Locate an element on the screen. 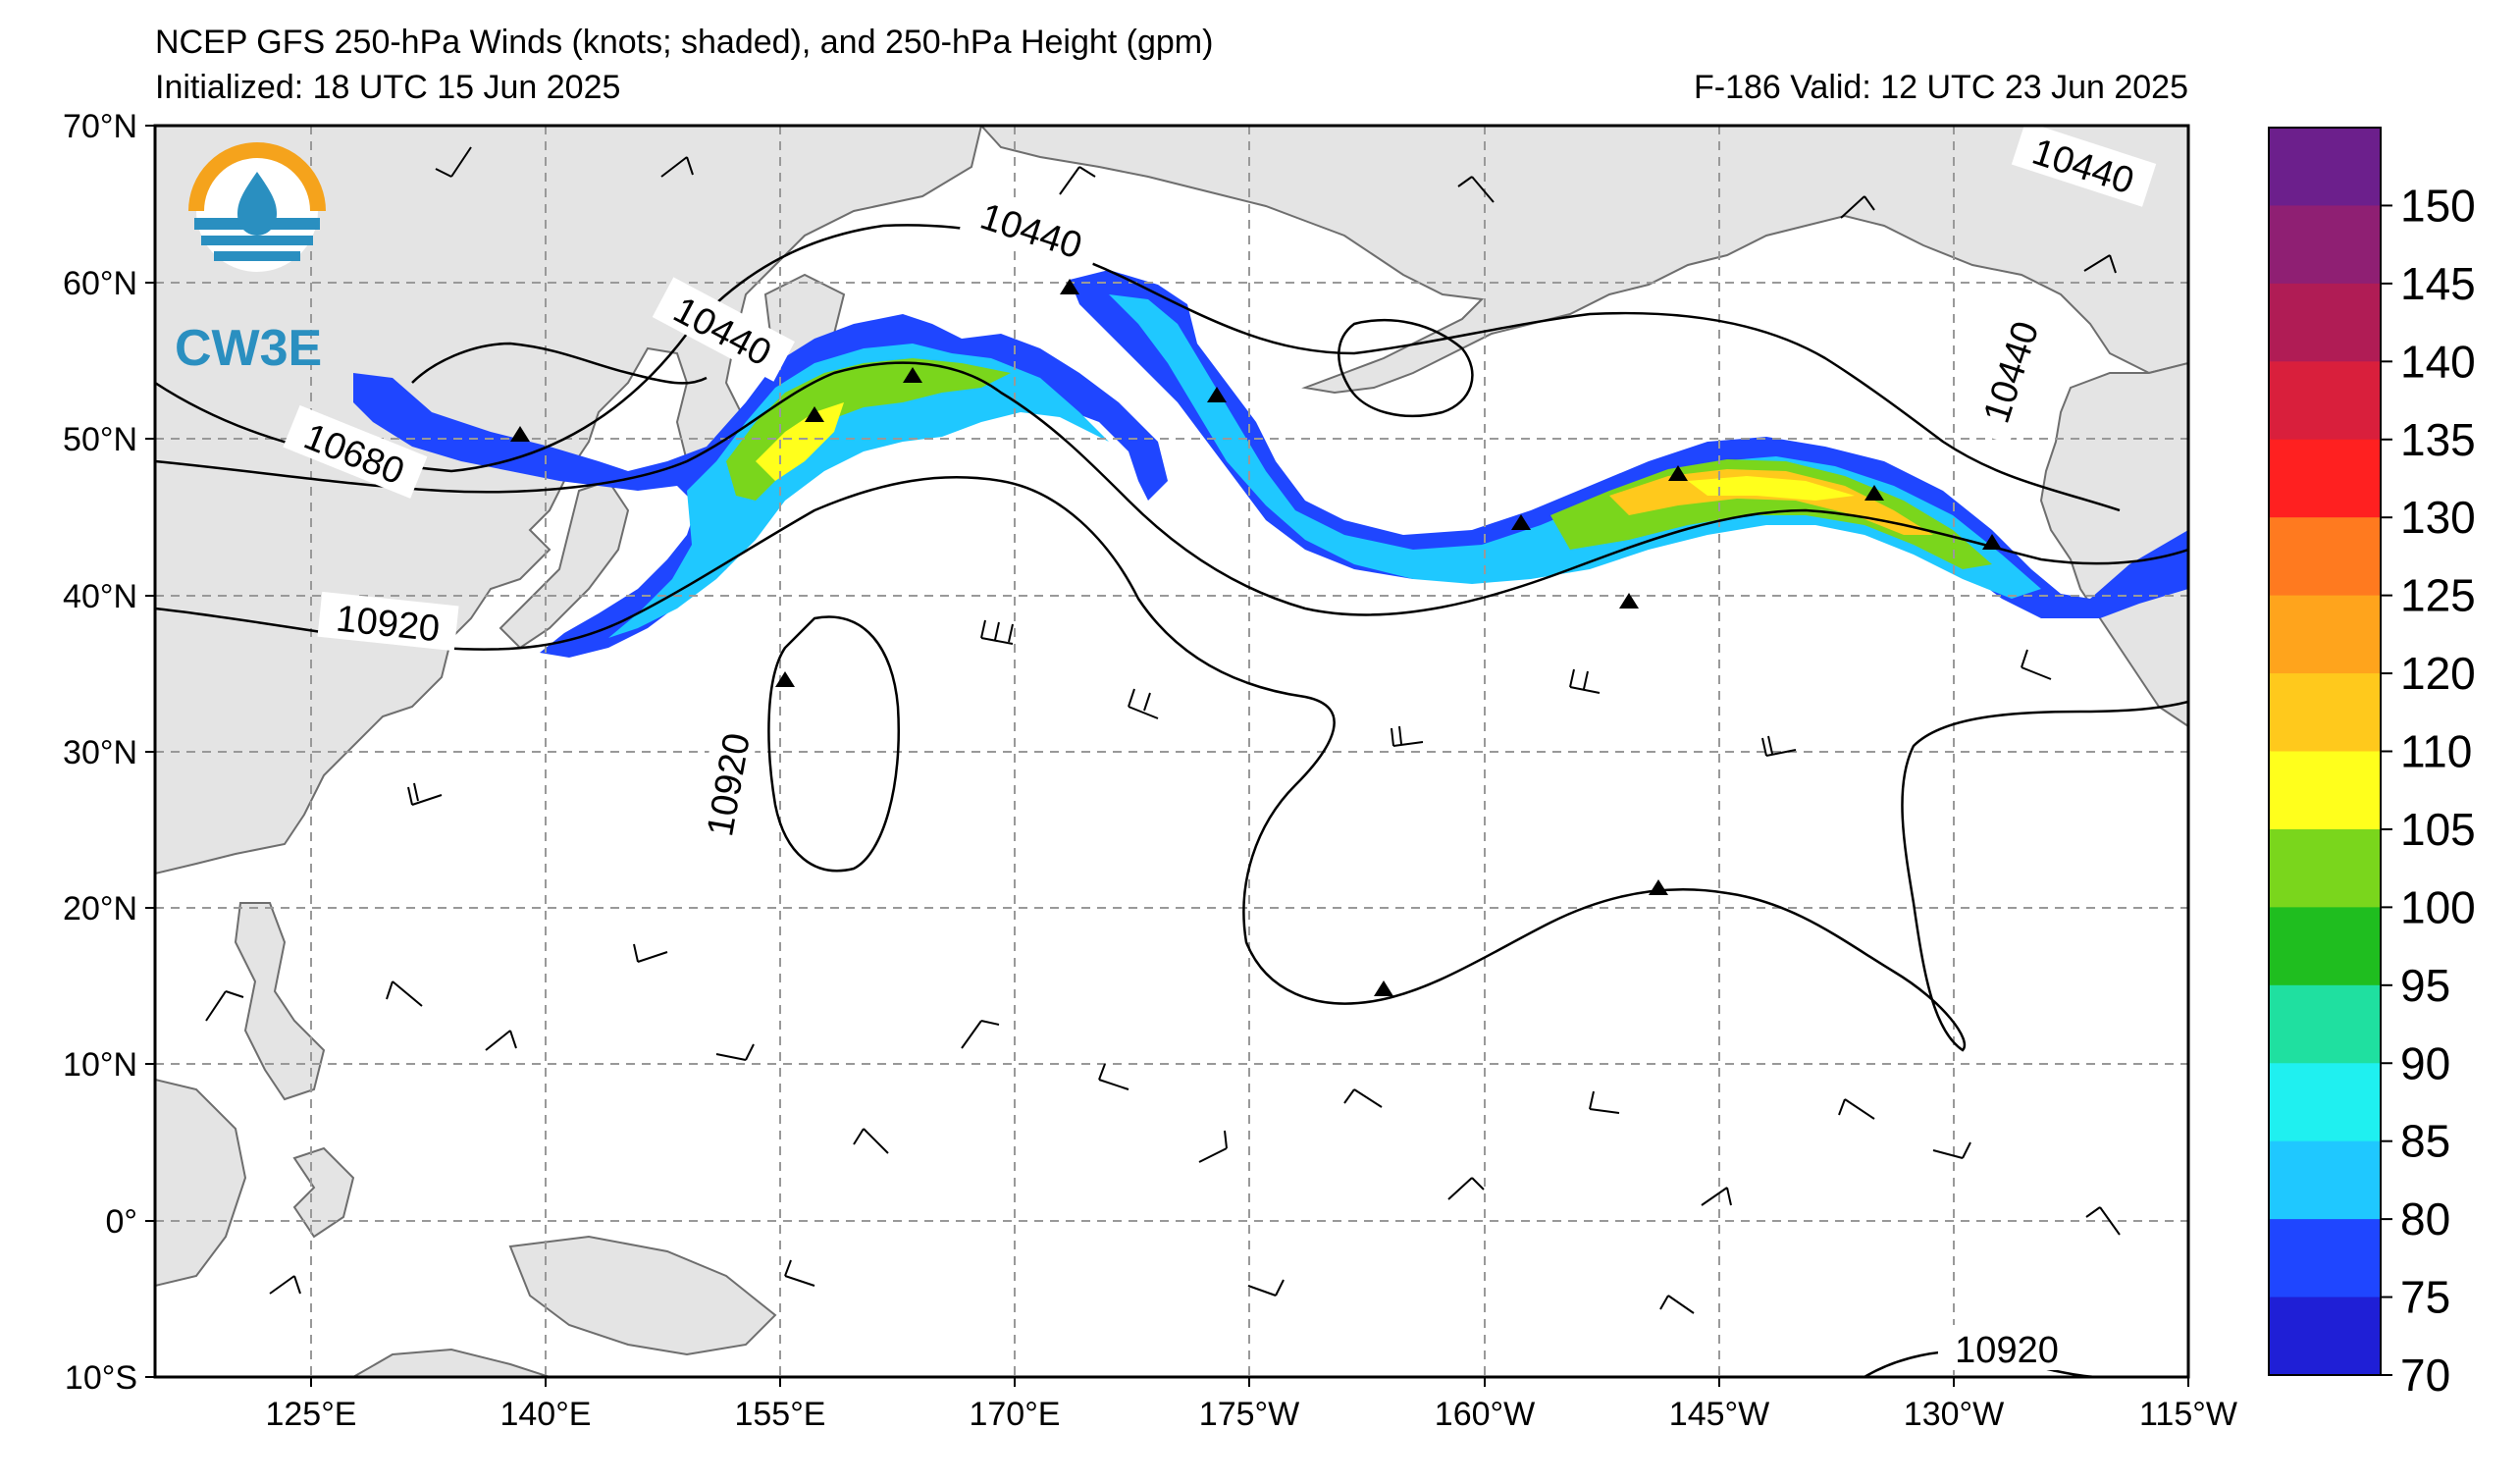  indonesia is located at coordinates (201, 1183).